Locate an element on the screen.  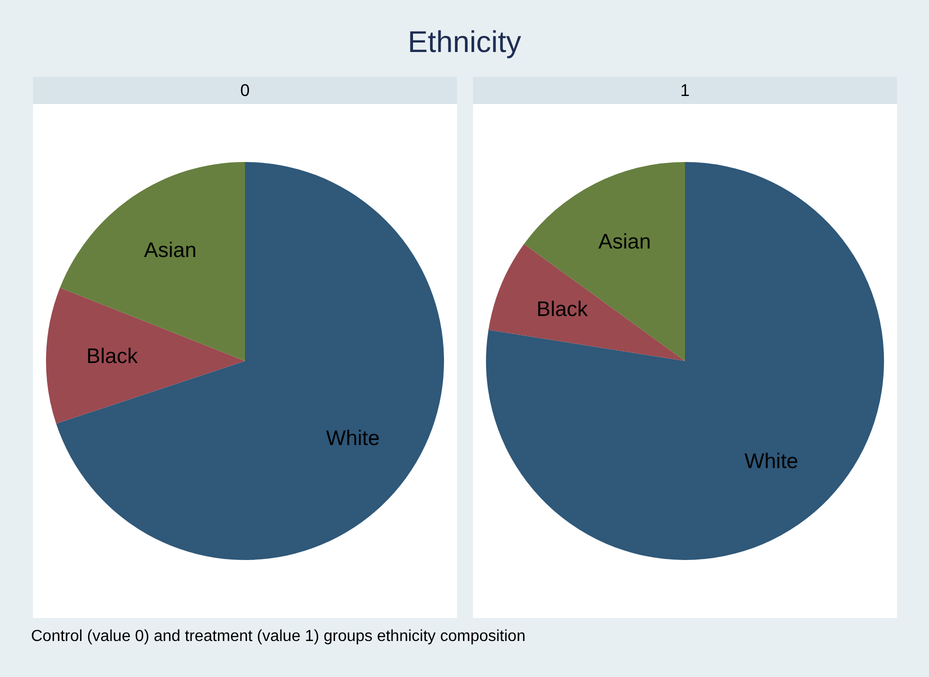
slice-label: 1 is located at coordinates (685, 90).